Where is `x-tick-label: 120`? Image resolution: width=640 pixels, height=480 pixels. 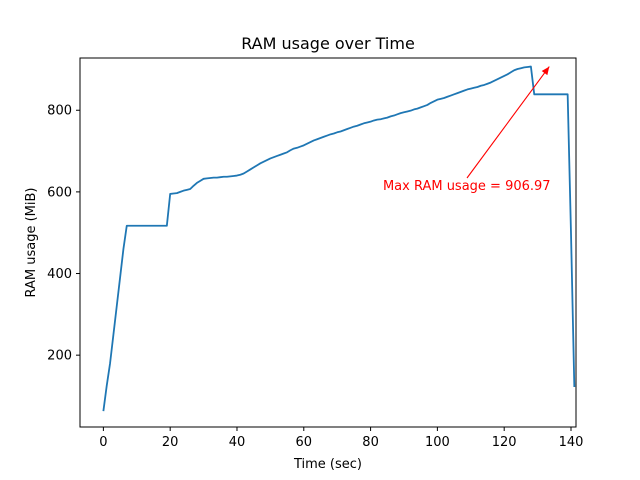
x-tick-label: 120 is located at coordinates (504, 442).